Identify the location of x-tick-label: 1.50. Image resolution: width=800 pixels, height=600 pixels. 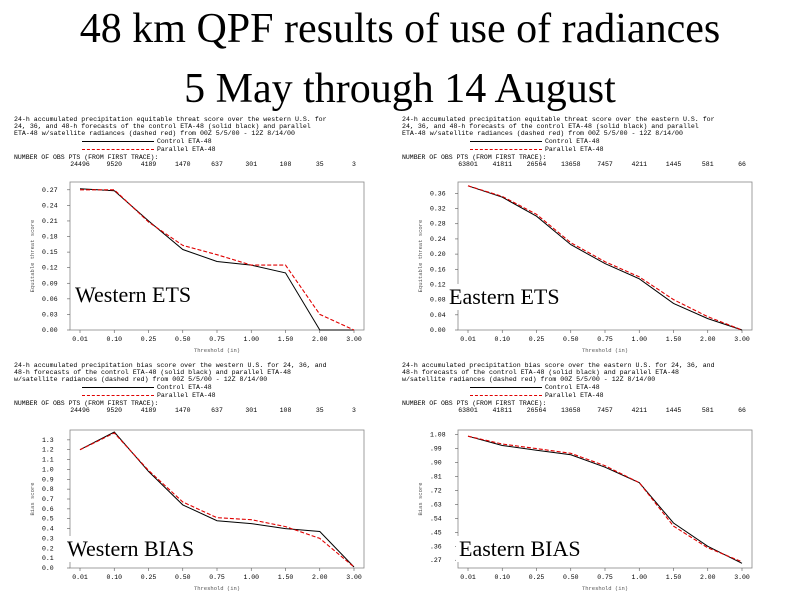
(674, 577).